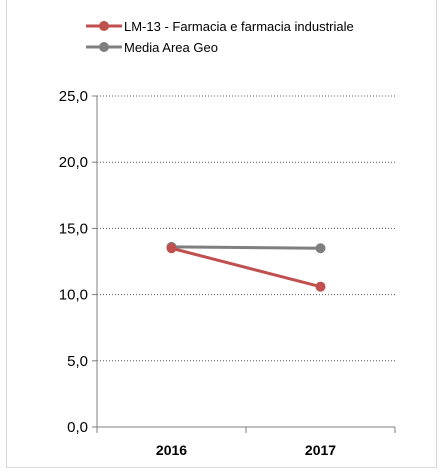  What do you see at coordinates (73, 295) in the screenshot?
I see `y-tick-label: 10,0` at bounding box center [73, 295].